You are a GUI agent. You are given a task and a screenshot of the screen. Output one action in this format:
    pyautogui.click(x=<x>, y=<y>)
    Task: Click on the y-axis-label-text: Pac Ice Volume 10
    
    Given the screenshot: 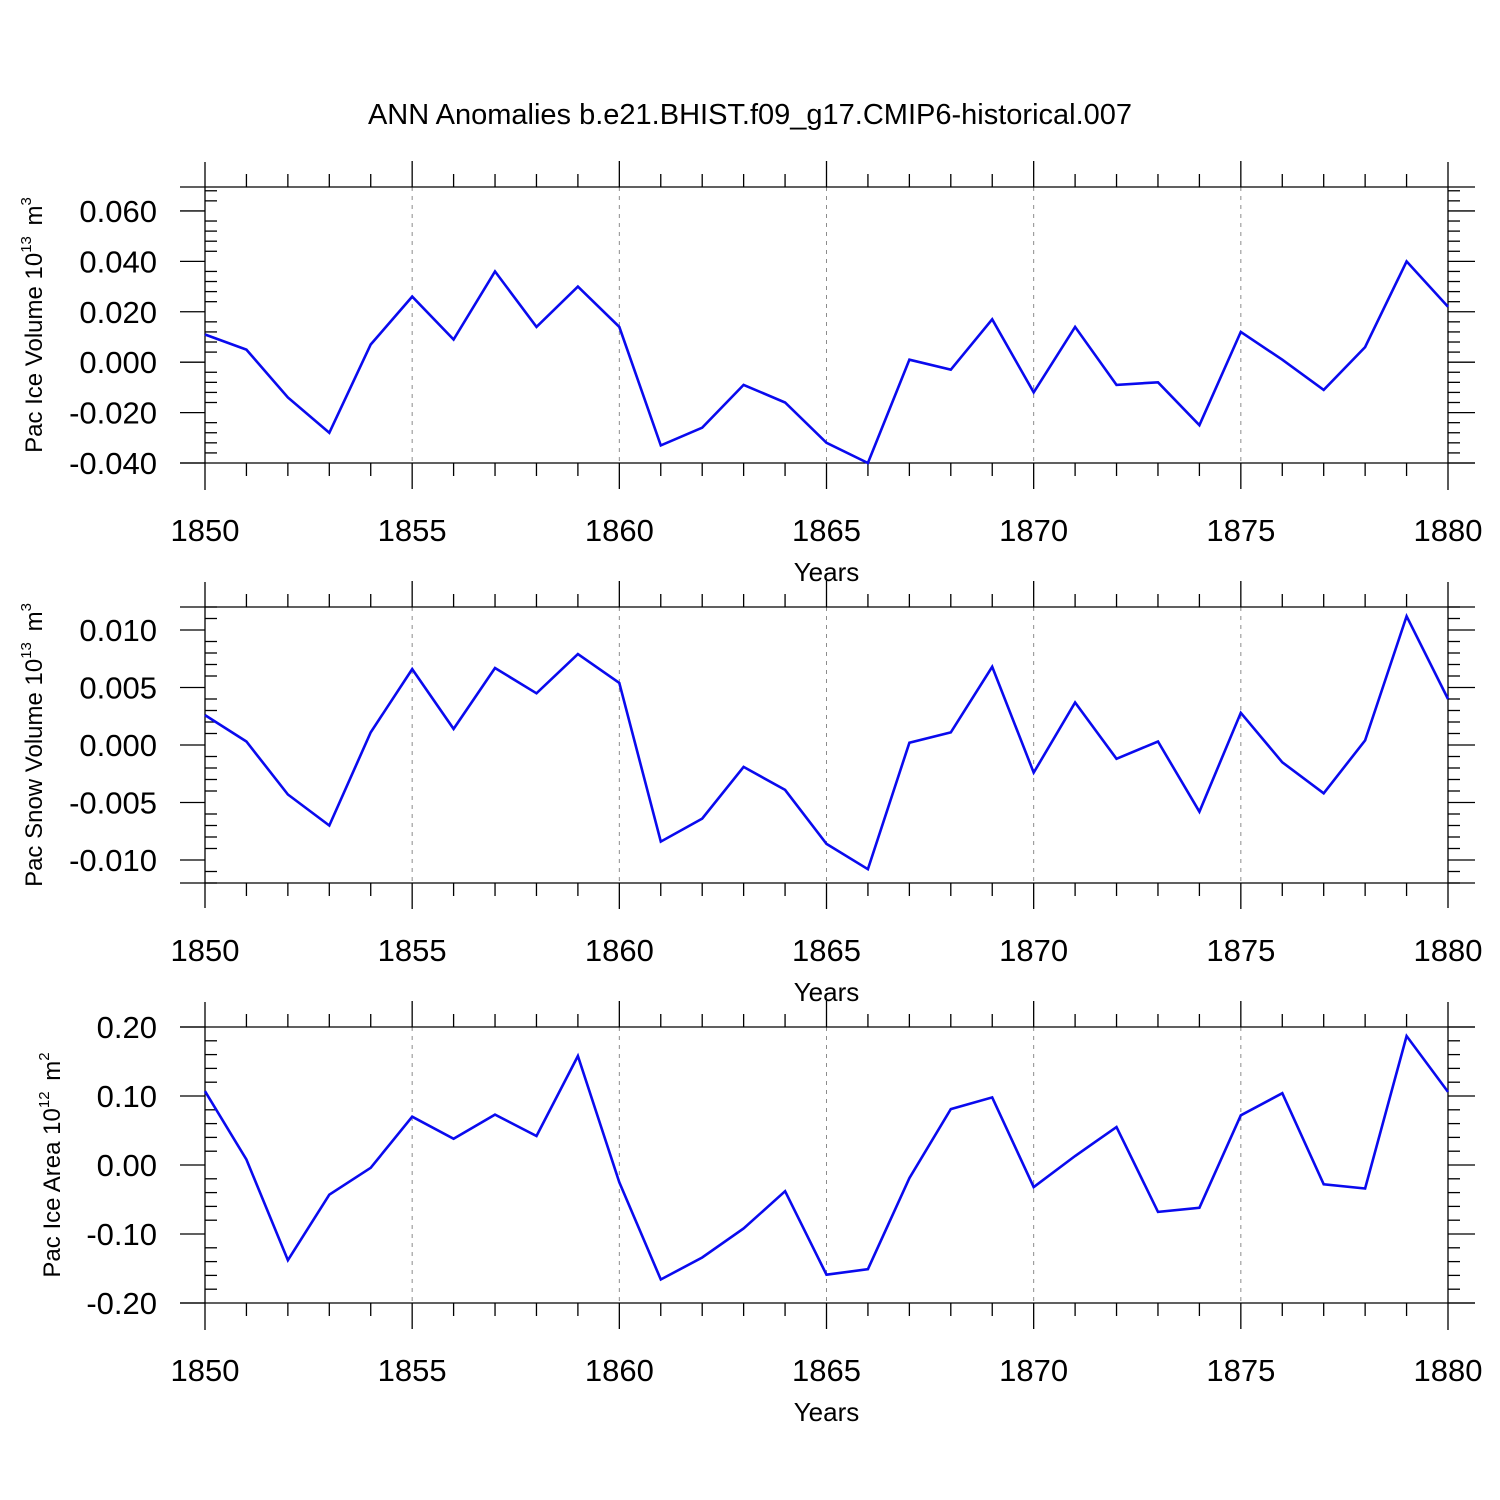 What is the action you would take?
    pyautogui.click(x=34, y=353)
    